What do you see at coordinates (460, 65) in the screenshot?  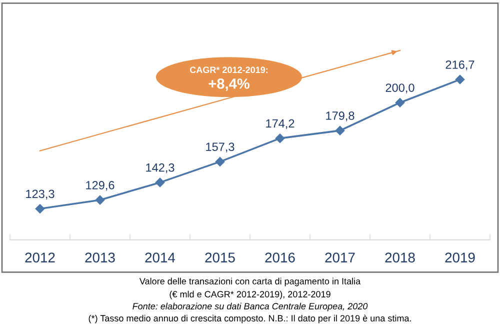 I see `data-label: 216,7` at bounding box center [460, 65].